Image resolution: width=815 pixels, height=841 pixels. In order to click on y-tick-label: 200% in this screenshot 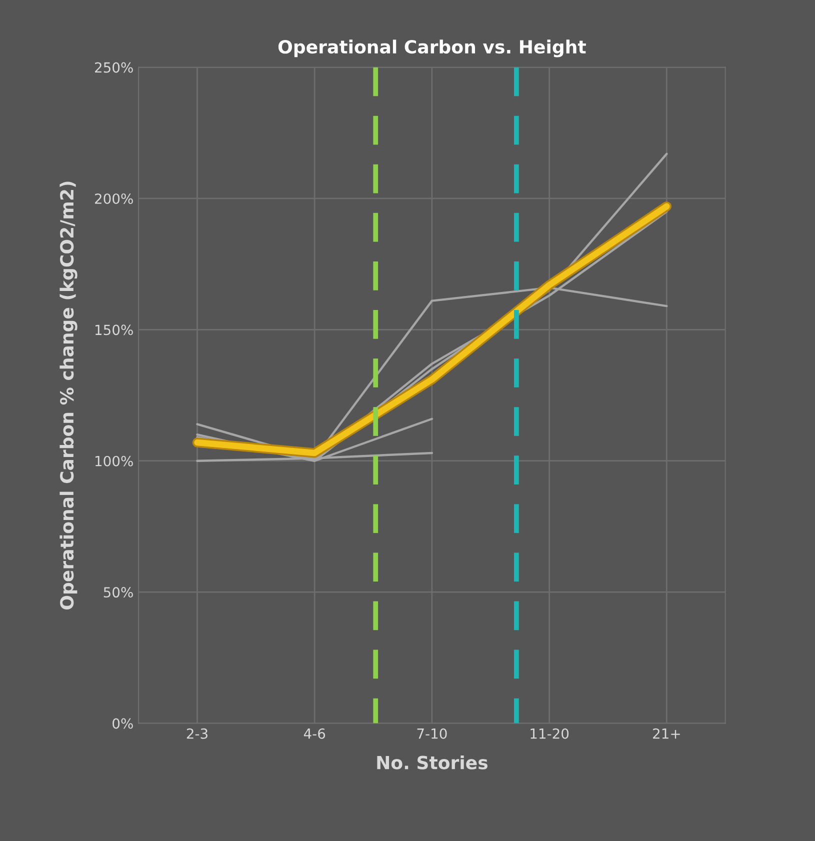, I will do `click(114, 198)`.